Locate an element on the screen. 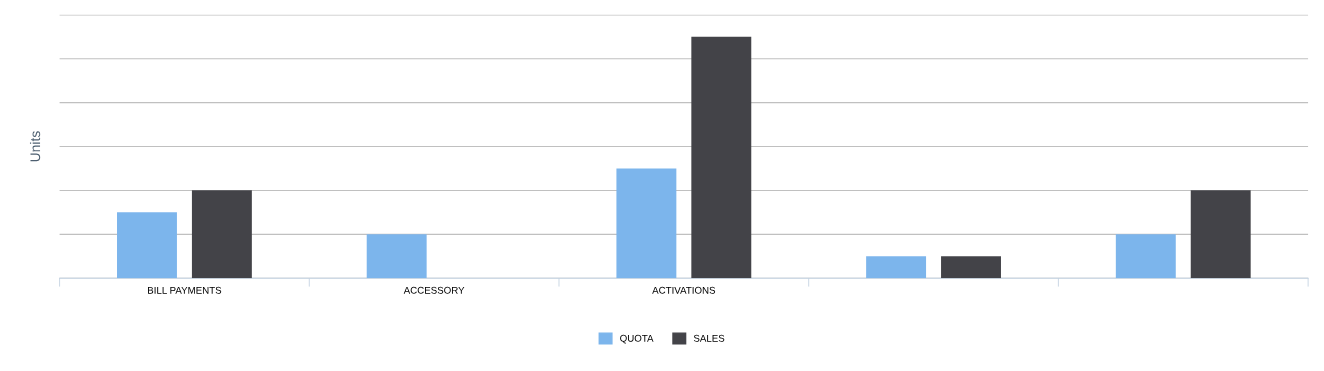 This screenshot has height=371, width=1324. x-tick-label: ACCESSORY is located at coordinates (434, 290).